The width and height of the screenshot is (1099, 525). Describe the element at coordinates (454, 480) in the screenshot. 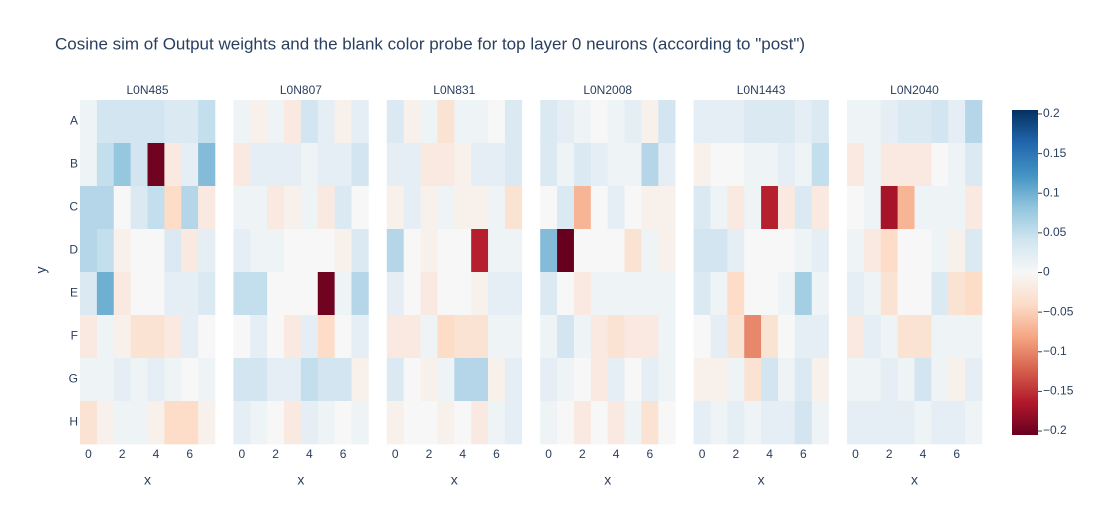

I see `x-axis-label: x` at that location.